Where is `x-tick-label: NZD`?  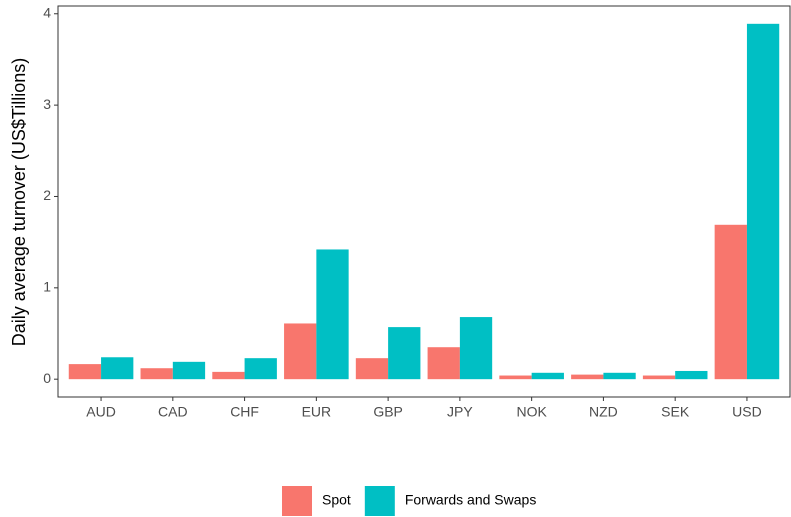
x-tick-label: NZD is located at coordinates (603, 412).